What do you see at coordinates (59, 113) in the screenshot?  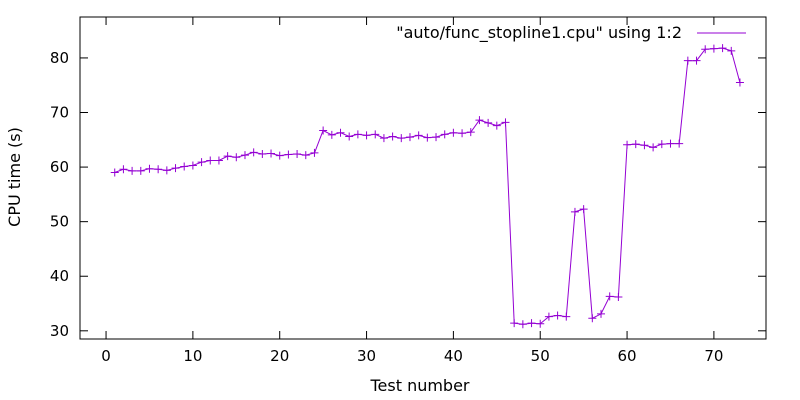 I see `y-tick-label: 70` at bounding box center [59, 113].